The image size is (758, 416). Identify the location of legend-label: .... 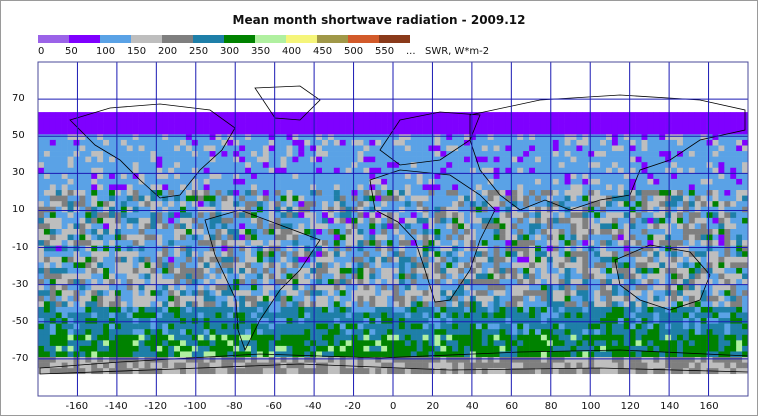
(411, 51).